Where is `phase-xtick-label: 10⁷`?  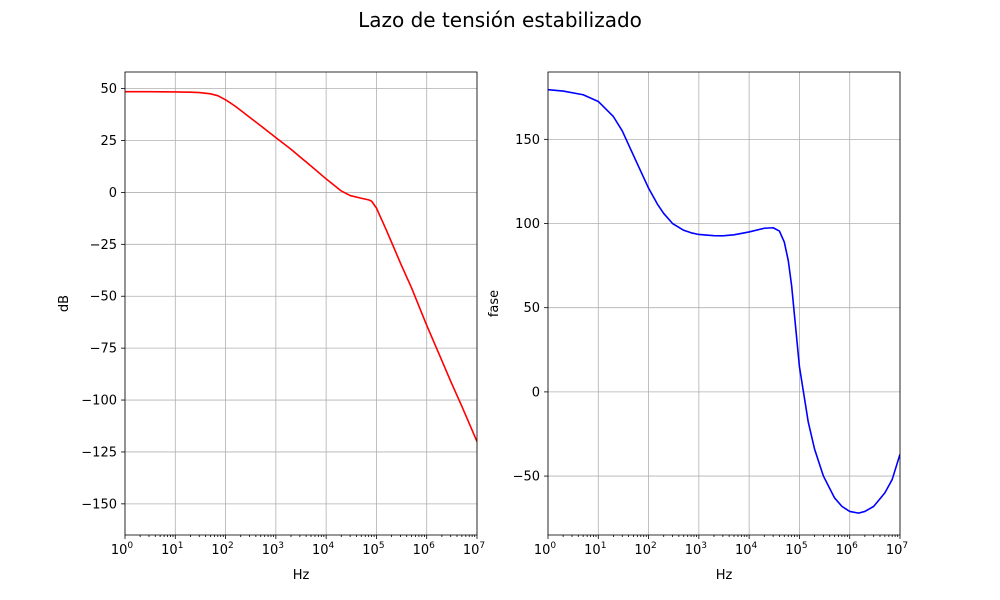
phase-xtick-label: 10⁷ is located at coordinates (897, 549).